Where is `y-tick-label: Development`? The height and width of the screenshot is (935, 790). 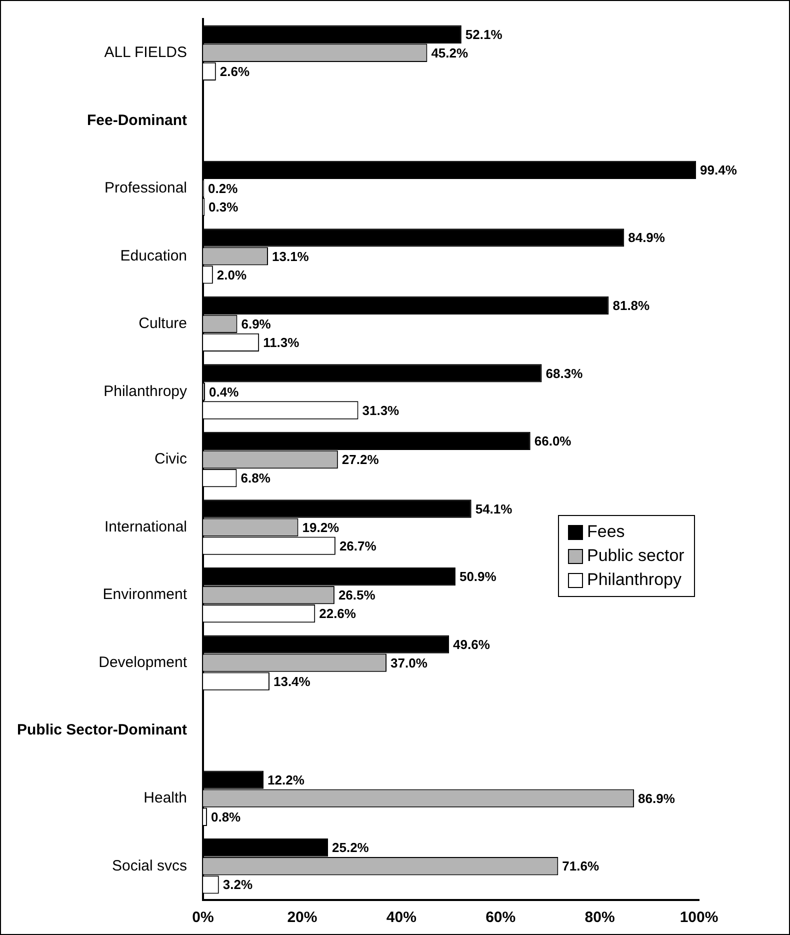
y-tick-label: Development is located at coordinates (143, 662).